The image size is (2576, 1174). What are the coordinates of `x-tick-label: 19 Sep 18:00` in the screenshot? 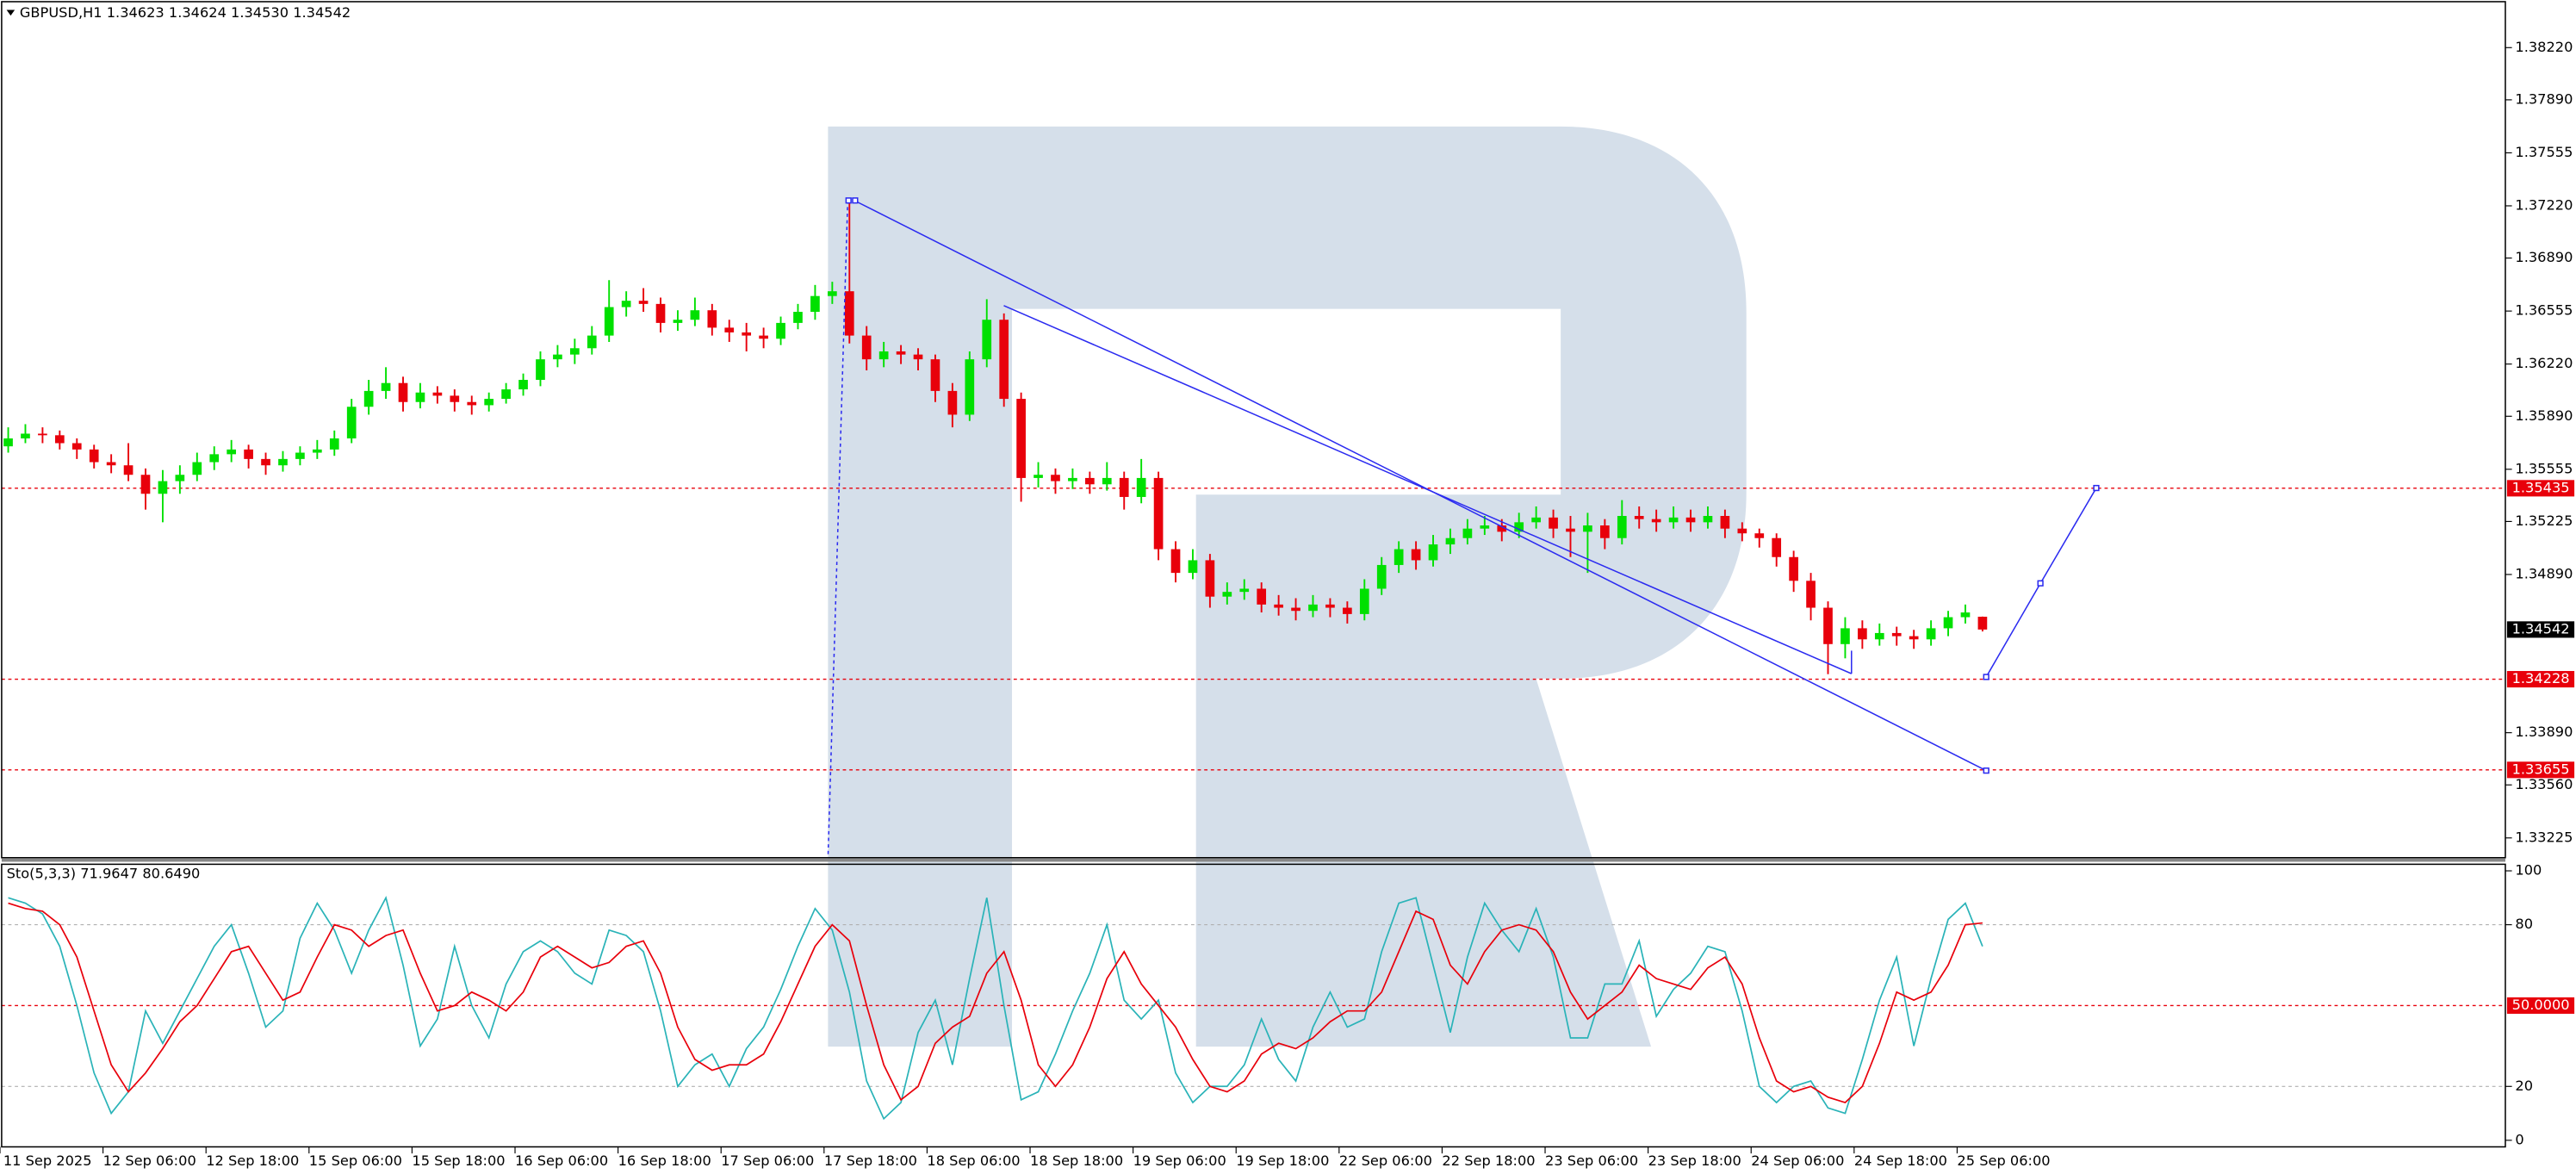 It's located at (1282, 1160).